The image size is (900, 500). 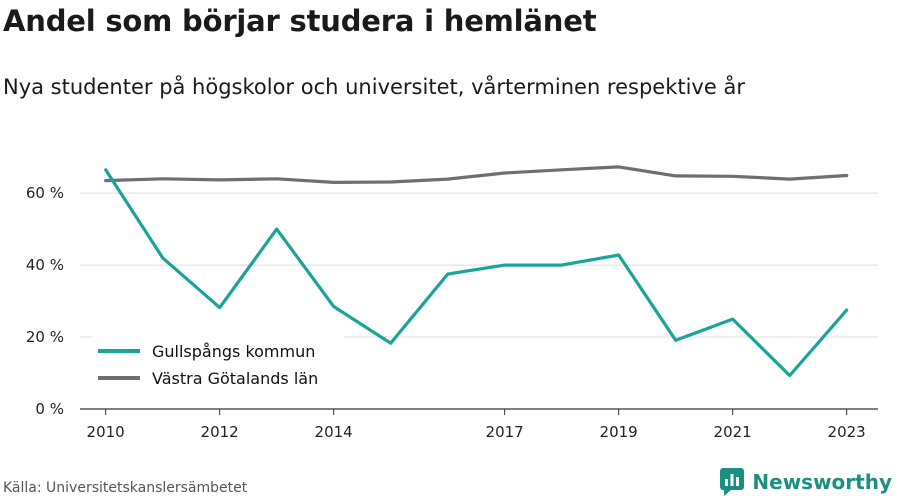 I want to click on legend: Gullspångs kommun Västra Götalands län, so click(x=218, y=365).